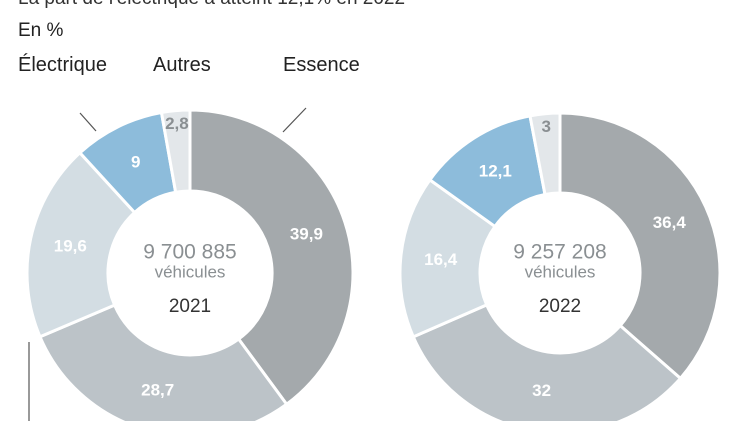 This screenshot has width=749, height=421. What do you see at coordinates (41, 30) in the screenshot?
I see `unit-label: En %` at bounding box center [41, 30].